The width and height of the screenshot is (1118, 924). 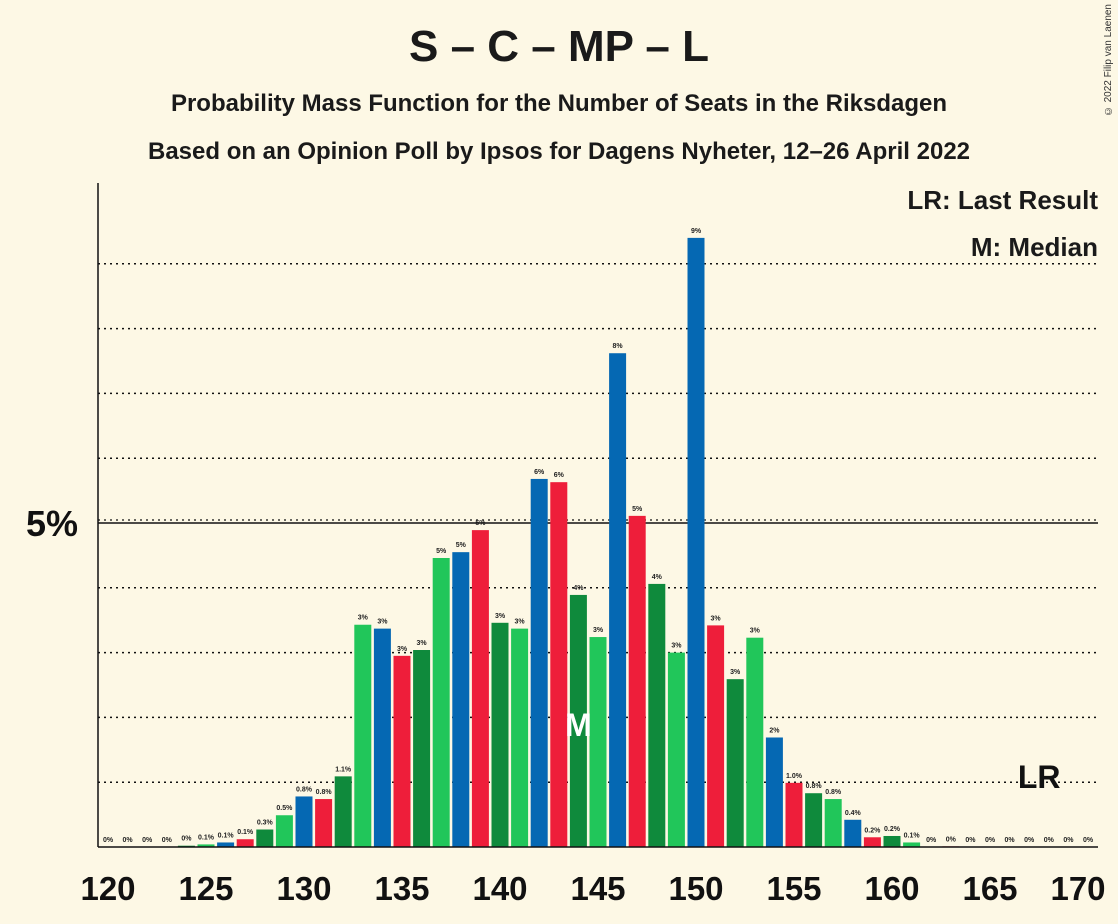 What do you see at coordinates (578, 725) in the screenshot?
I see `median-marker: M` at bounding box center [578, 725].